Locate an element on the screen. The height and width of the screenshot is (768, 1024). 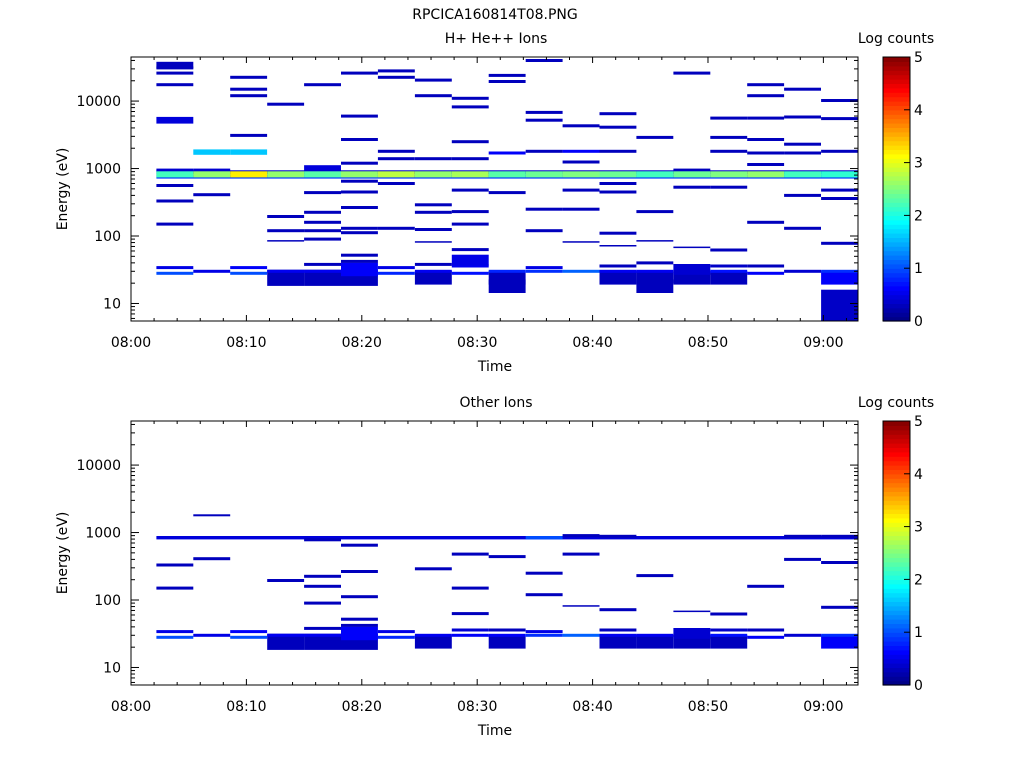
colorbar-tick-label: 3 is located at coordinates (918, 164).